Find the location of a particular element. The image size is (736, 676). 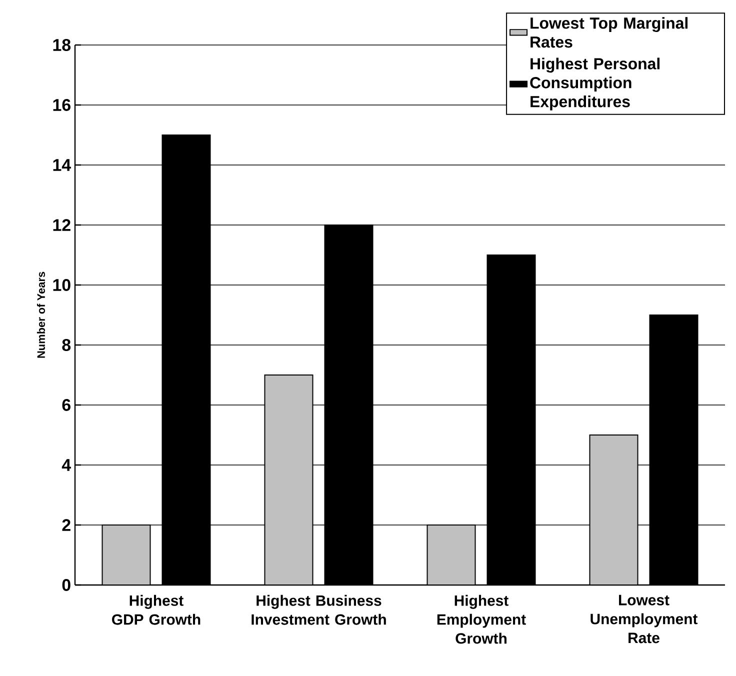

y-tick-label: 2 is located at coordinates (66, 525).